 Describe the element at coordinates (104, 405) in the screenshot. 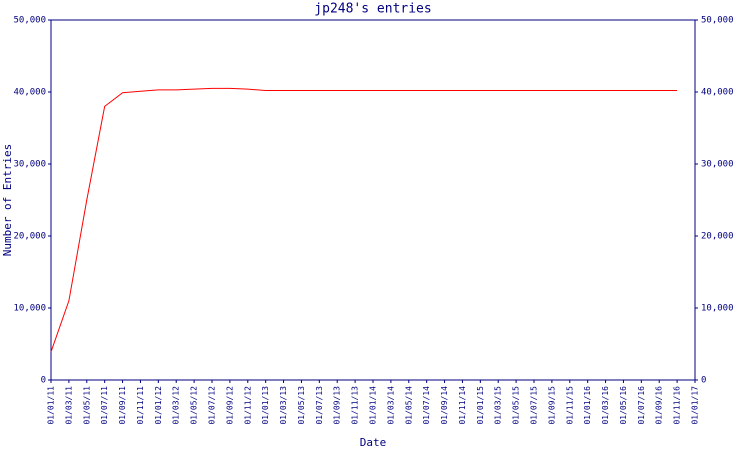

I see `x-tick-label: 01/07/11` at that location.